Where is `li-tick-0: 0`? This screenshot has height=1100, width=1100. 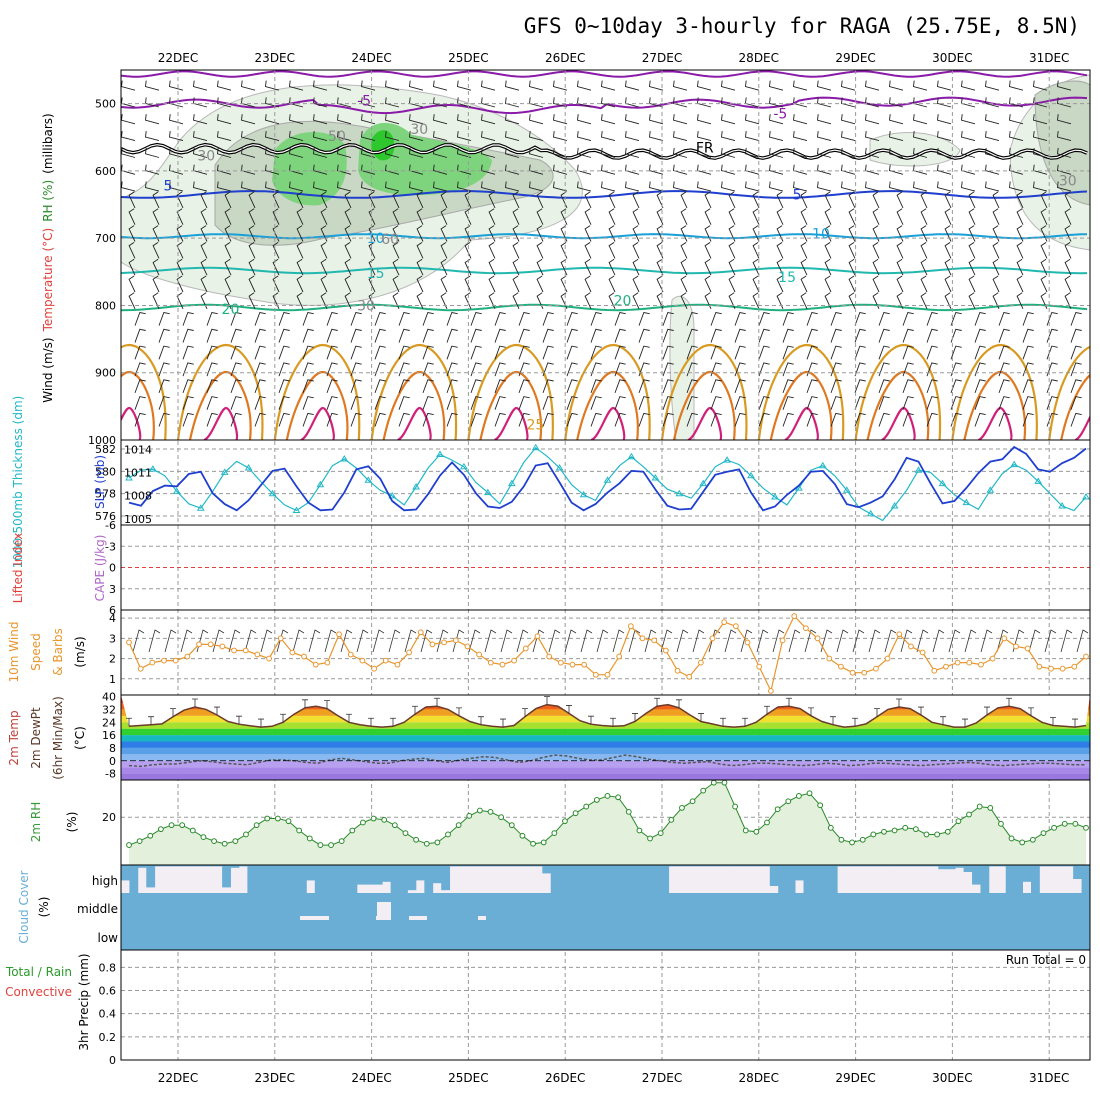 li-tick-0: 0 is located at coordinates (112, 568).